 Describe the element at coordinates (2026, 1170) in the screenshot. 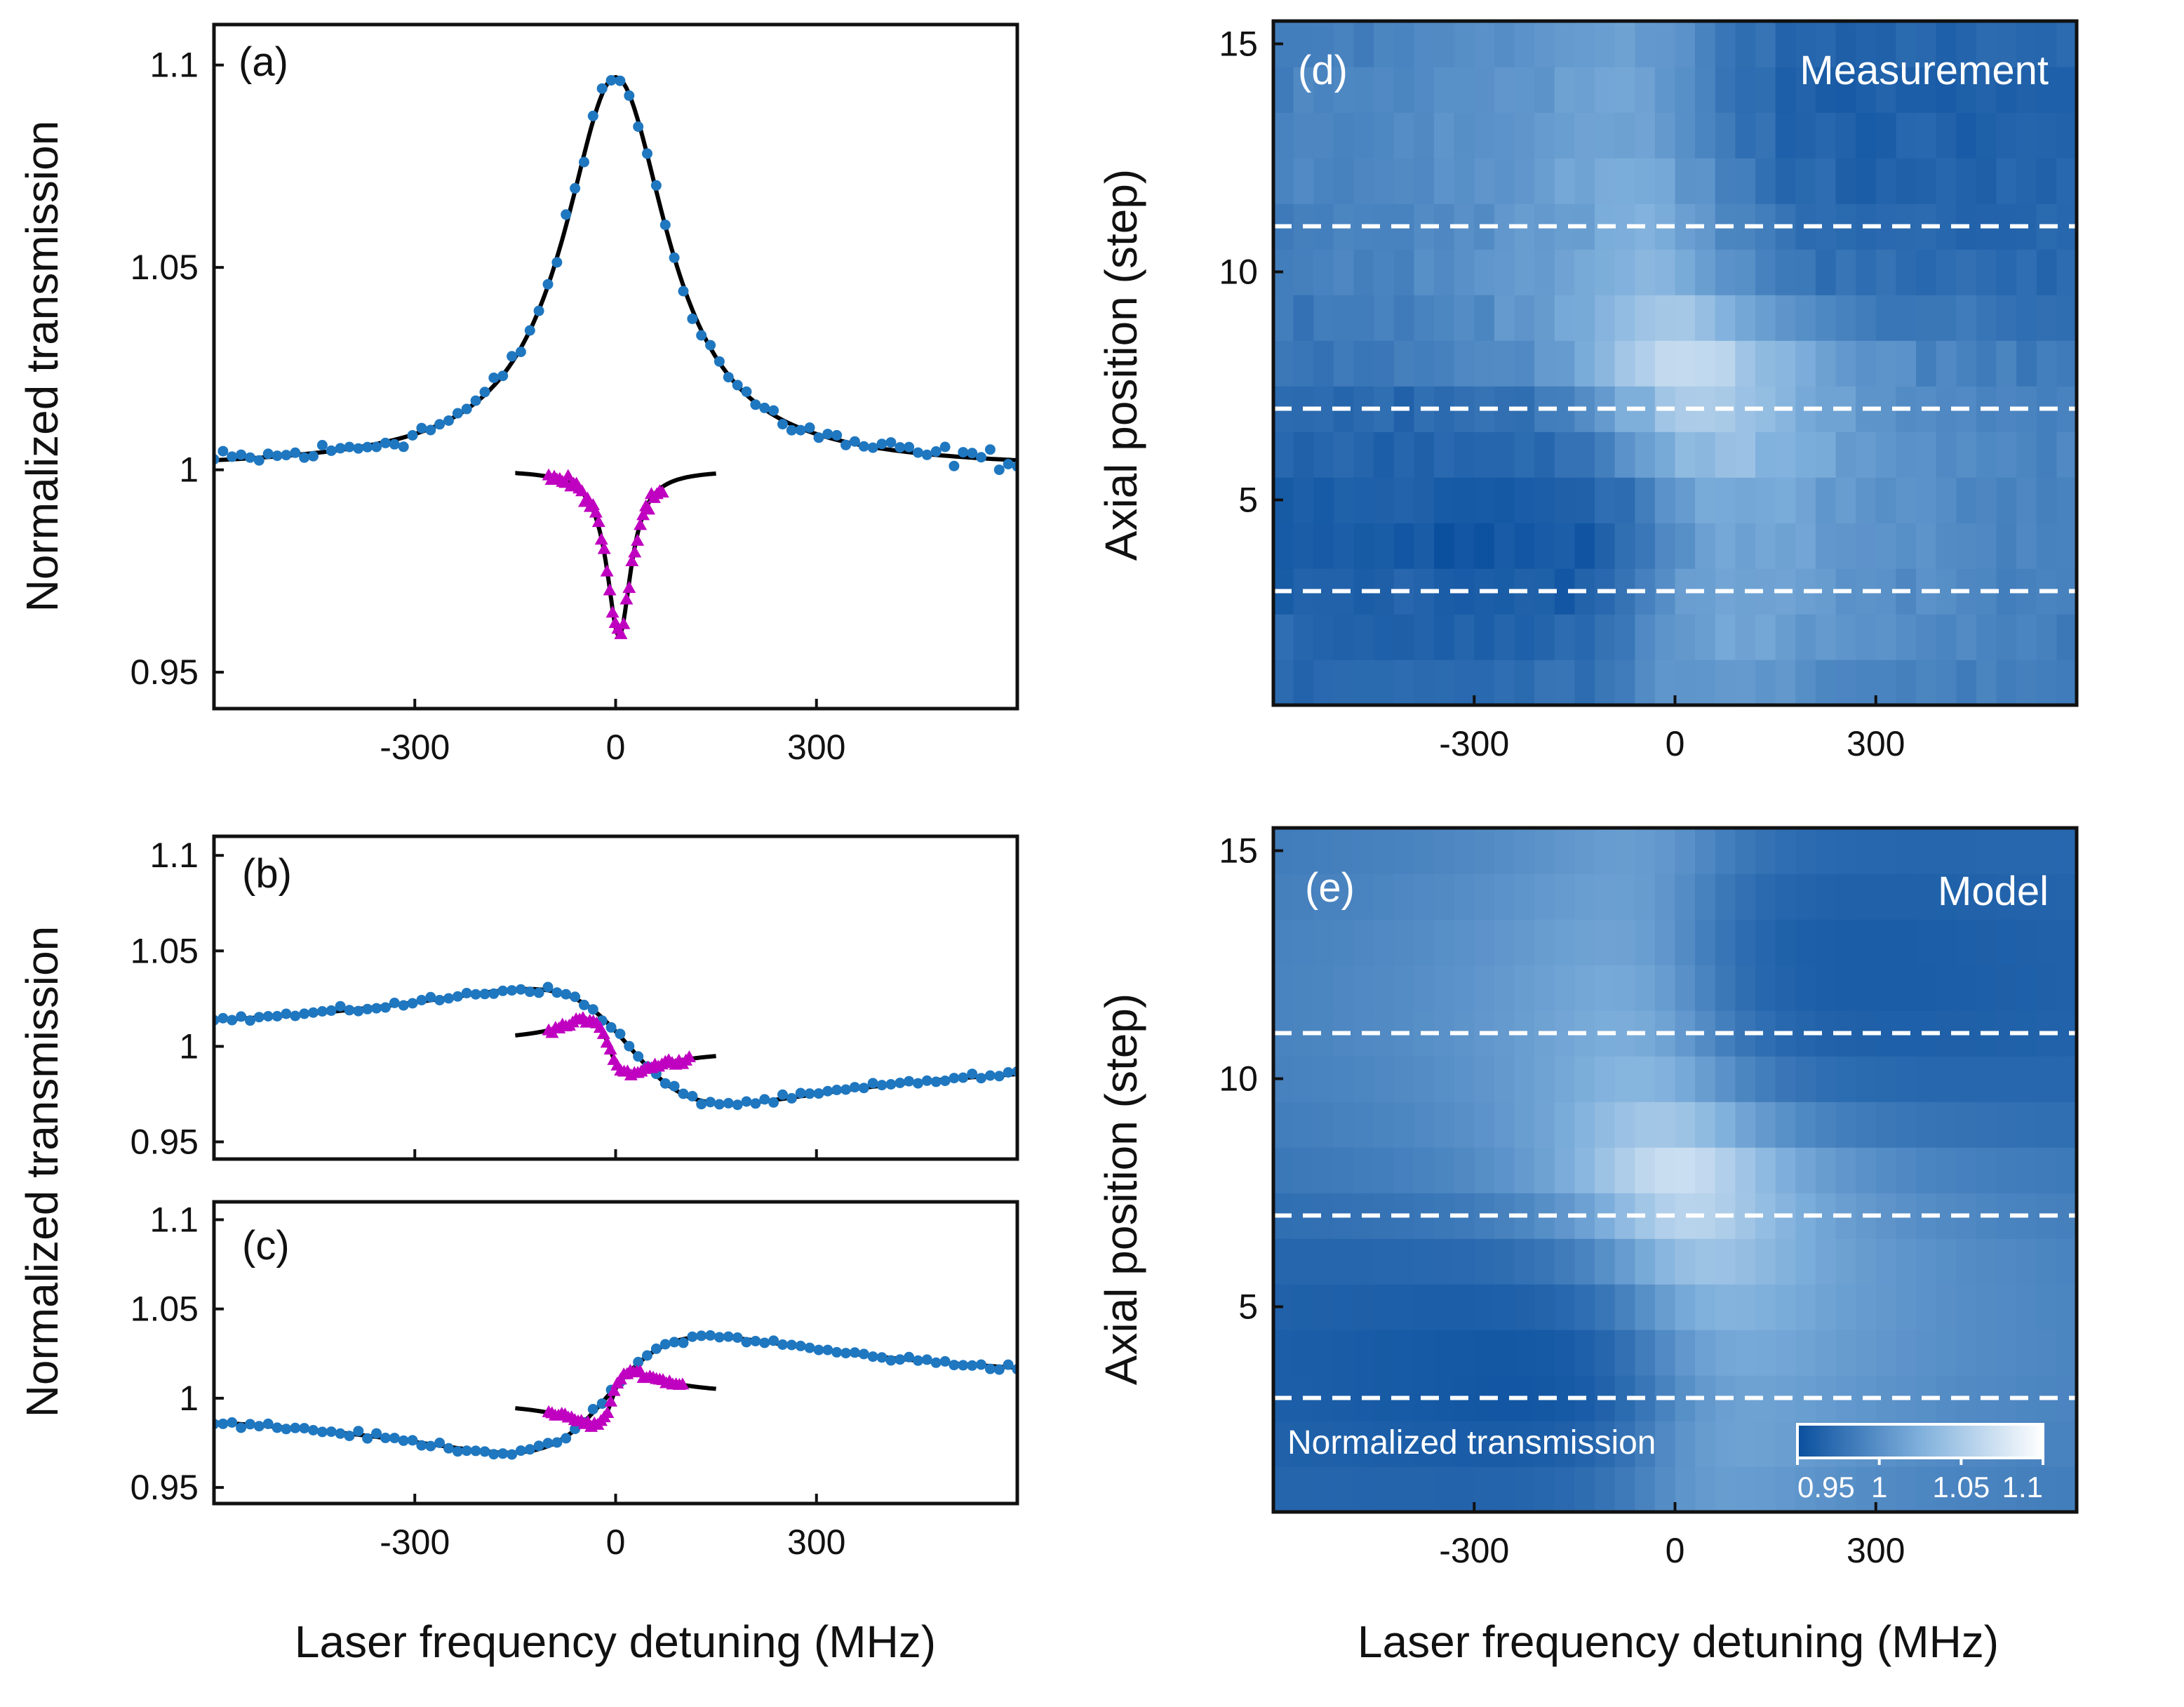

I see `heatmap-cell-e-r7-c37` at that location.